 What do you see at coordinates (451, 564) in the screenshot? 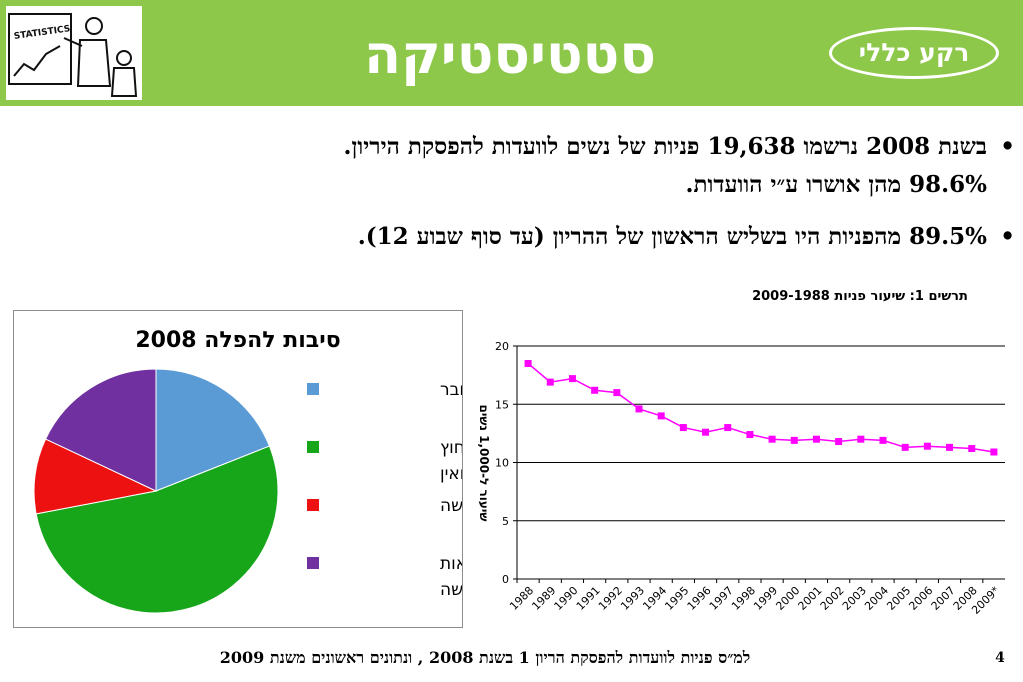
I see `legend-label: סיכון לבריאות` at bounding box center [451, 564].